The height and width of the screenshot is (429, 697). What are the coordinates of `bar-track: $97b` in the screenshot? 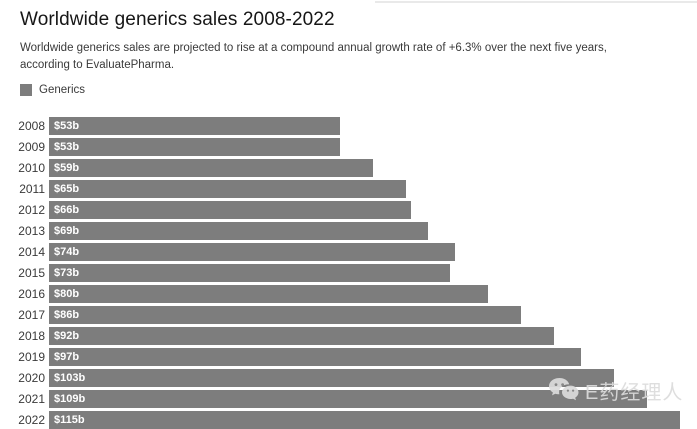 It's located at (364, 357).